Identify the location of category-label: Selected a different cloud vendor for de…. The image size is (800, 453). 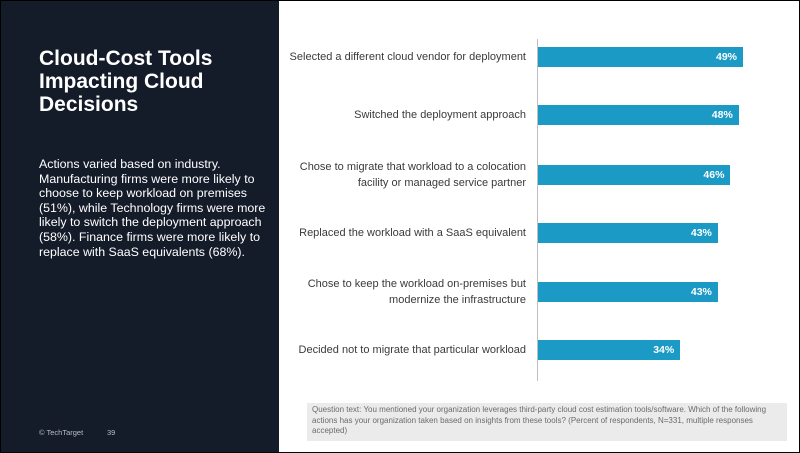
(407, 57).